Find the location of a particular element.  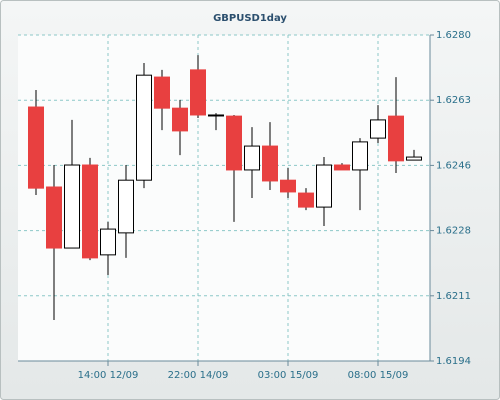

y-tick-label: 1.6280 is located at coordinates (453, 35).